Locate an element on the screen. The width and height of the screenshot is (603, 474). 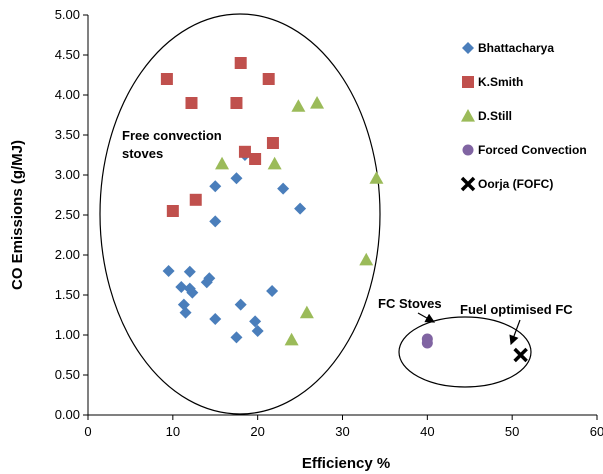
legend-label-oorja-fofc: Oorja (FOFC) is located at coordinates (515, 184).